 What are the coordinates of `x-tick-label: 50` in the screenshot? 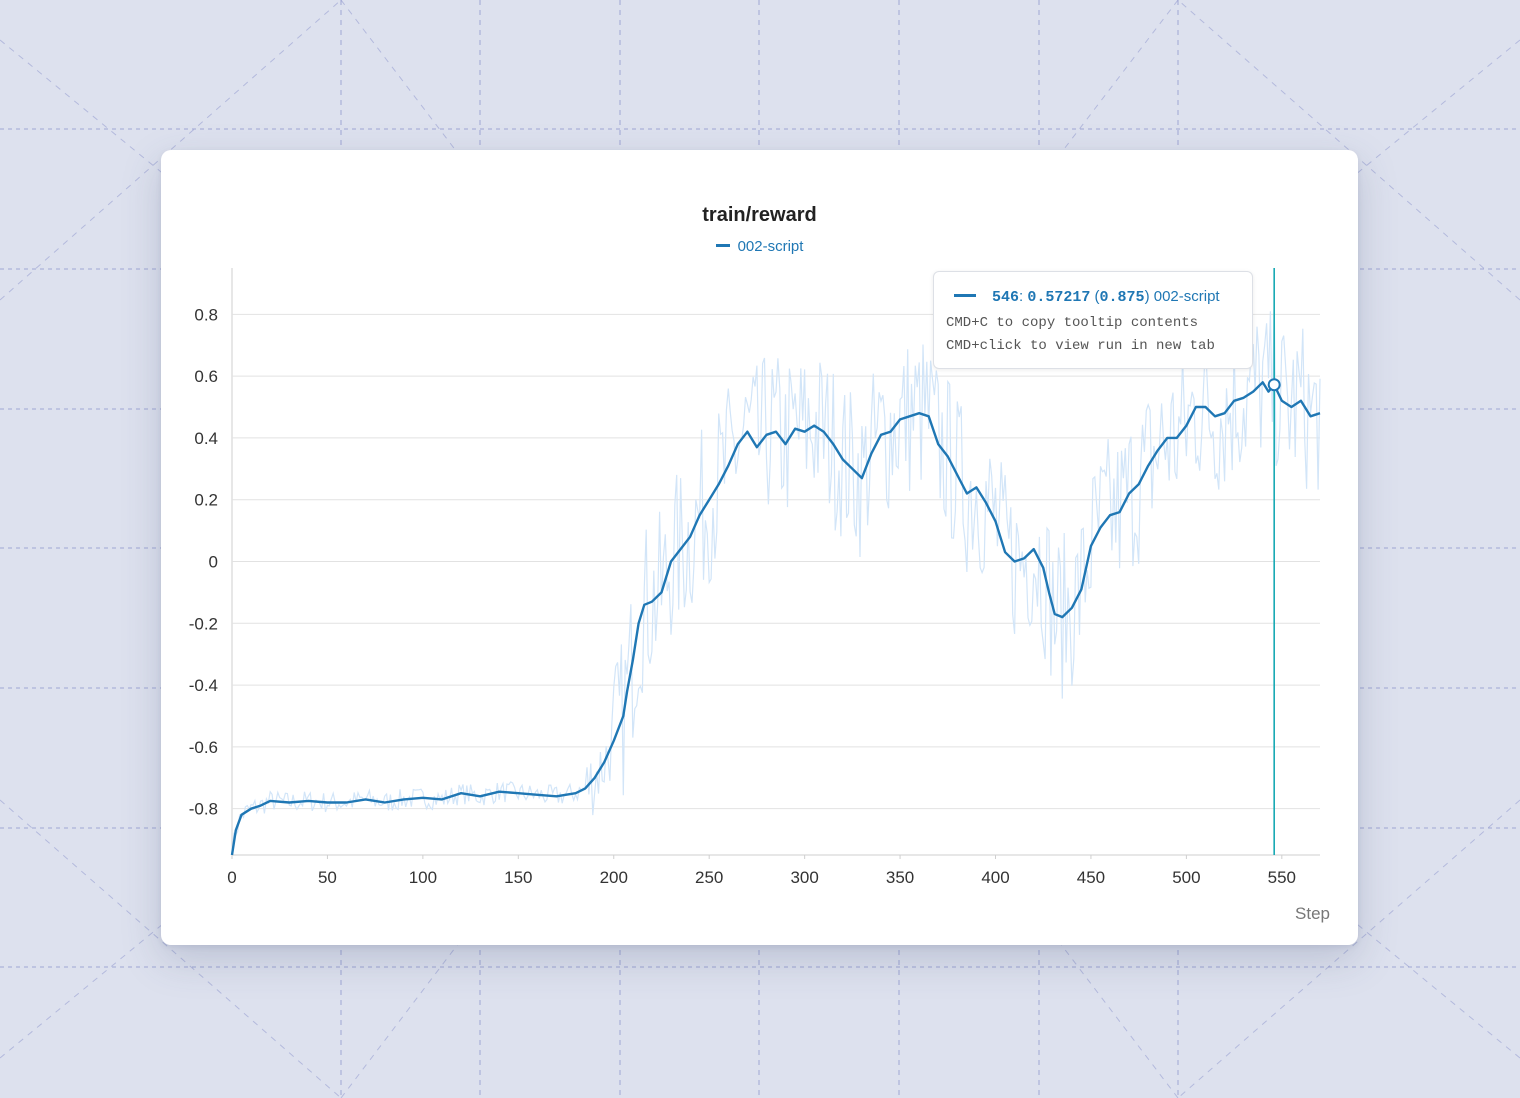 It's located at (327, 877).